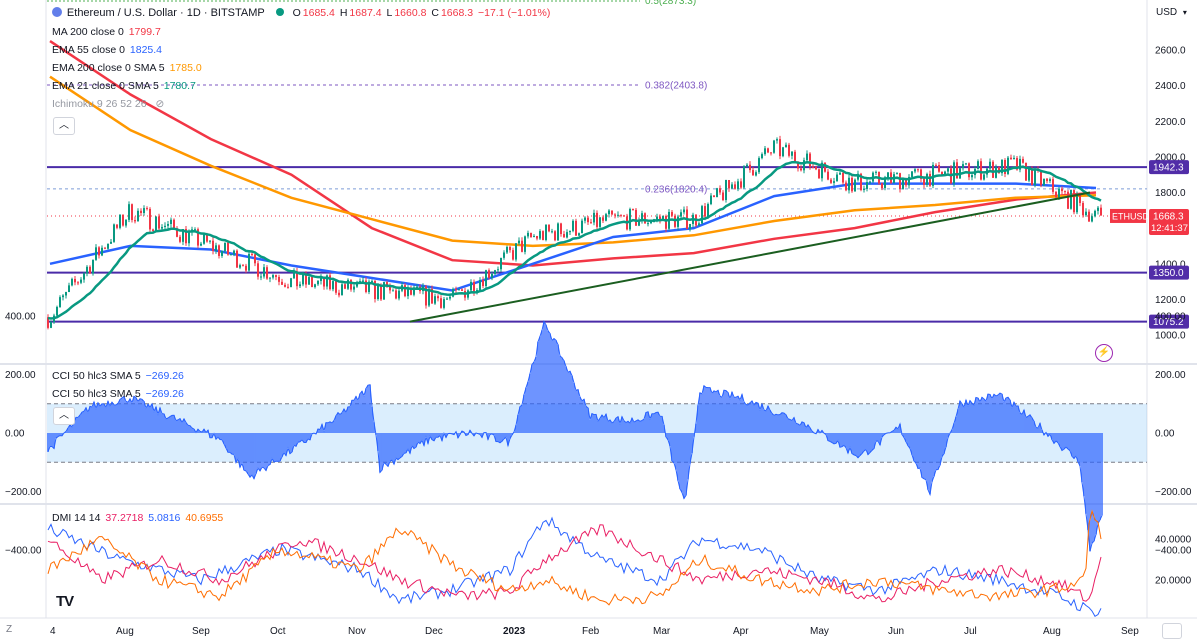 The image size is (1197, 643). I want to click on cci-legend-1: CCI 50 hlc3 SMA 5 −269.26, so click(119, 376).